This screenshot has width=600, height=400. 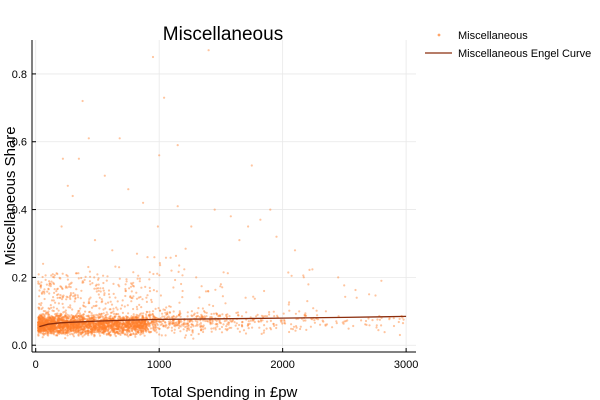 What do you see at coordinates (524, 54) in the screenshot?
I see `legend-label-line: Miscellaneous Engel Curve` at bounding box center [524, 54].